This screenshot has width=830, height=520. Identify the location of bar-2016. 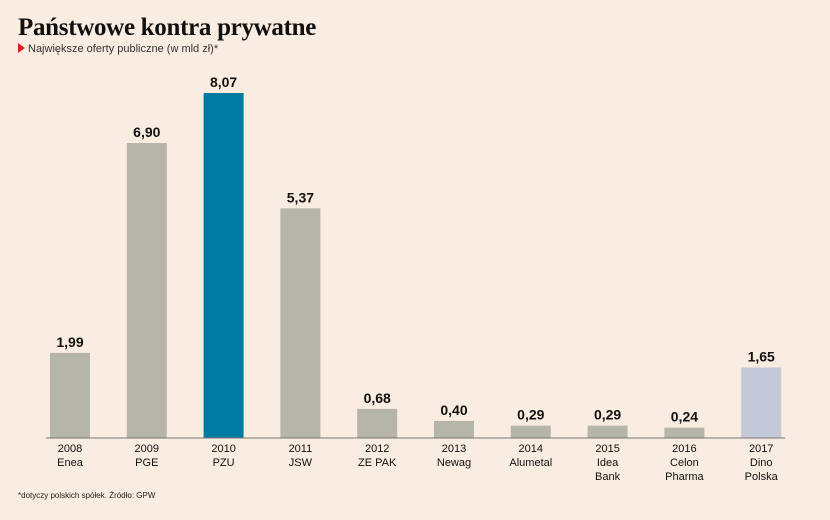
(684, 432).